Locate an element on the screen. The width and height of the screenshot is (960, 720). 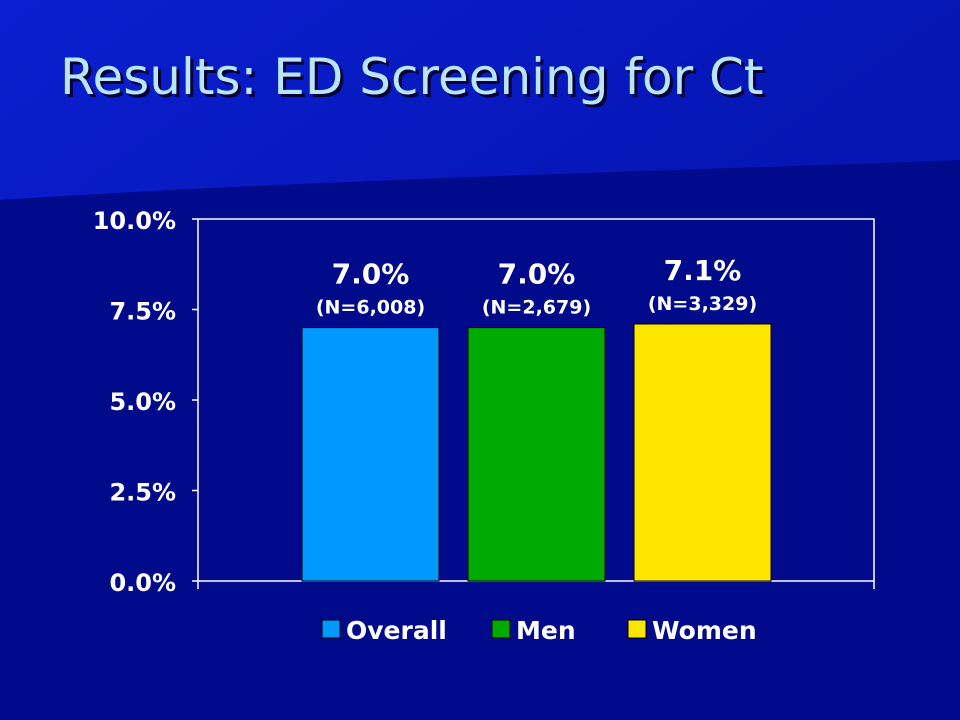
bar-women is located at coordinates (702, 452).